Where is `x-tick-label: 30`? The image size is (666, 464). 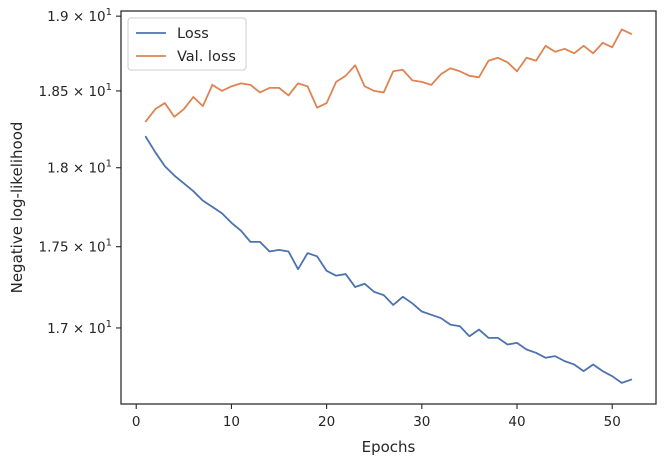
x-tick-label: 30 is located at coordinates (421, 422).